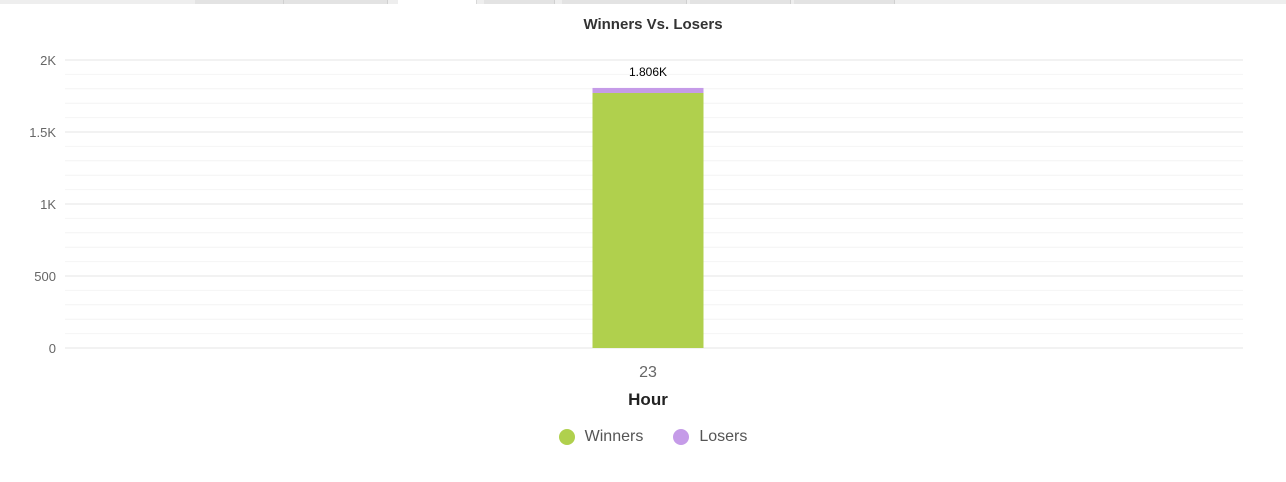 The height and width of the screenshot is (482, 1286). I want to click on y-tick-label: 1.5K, so click(42, 132).